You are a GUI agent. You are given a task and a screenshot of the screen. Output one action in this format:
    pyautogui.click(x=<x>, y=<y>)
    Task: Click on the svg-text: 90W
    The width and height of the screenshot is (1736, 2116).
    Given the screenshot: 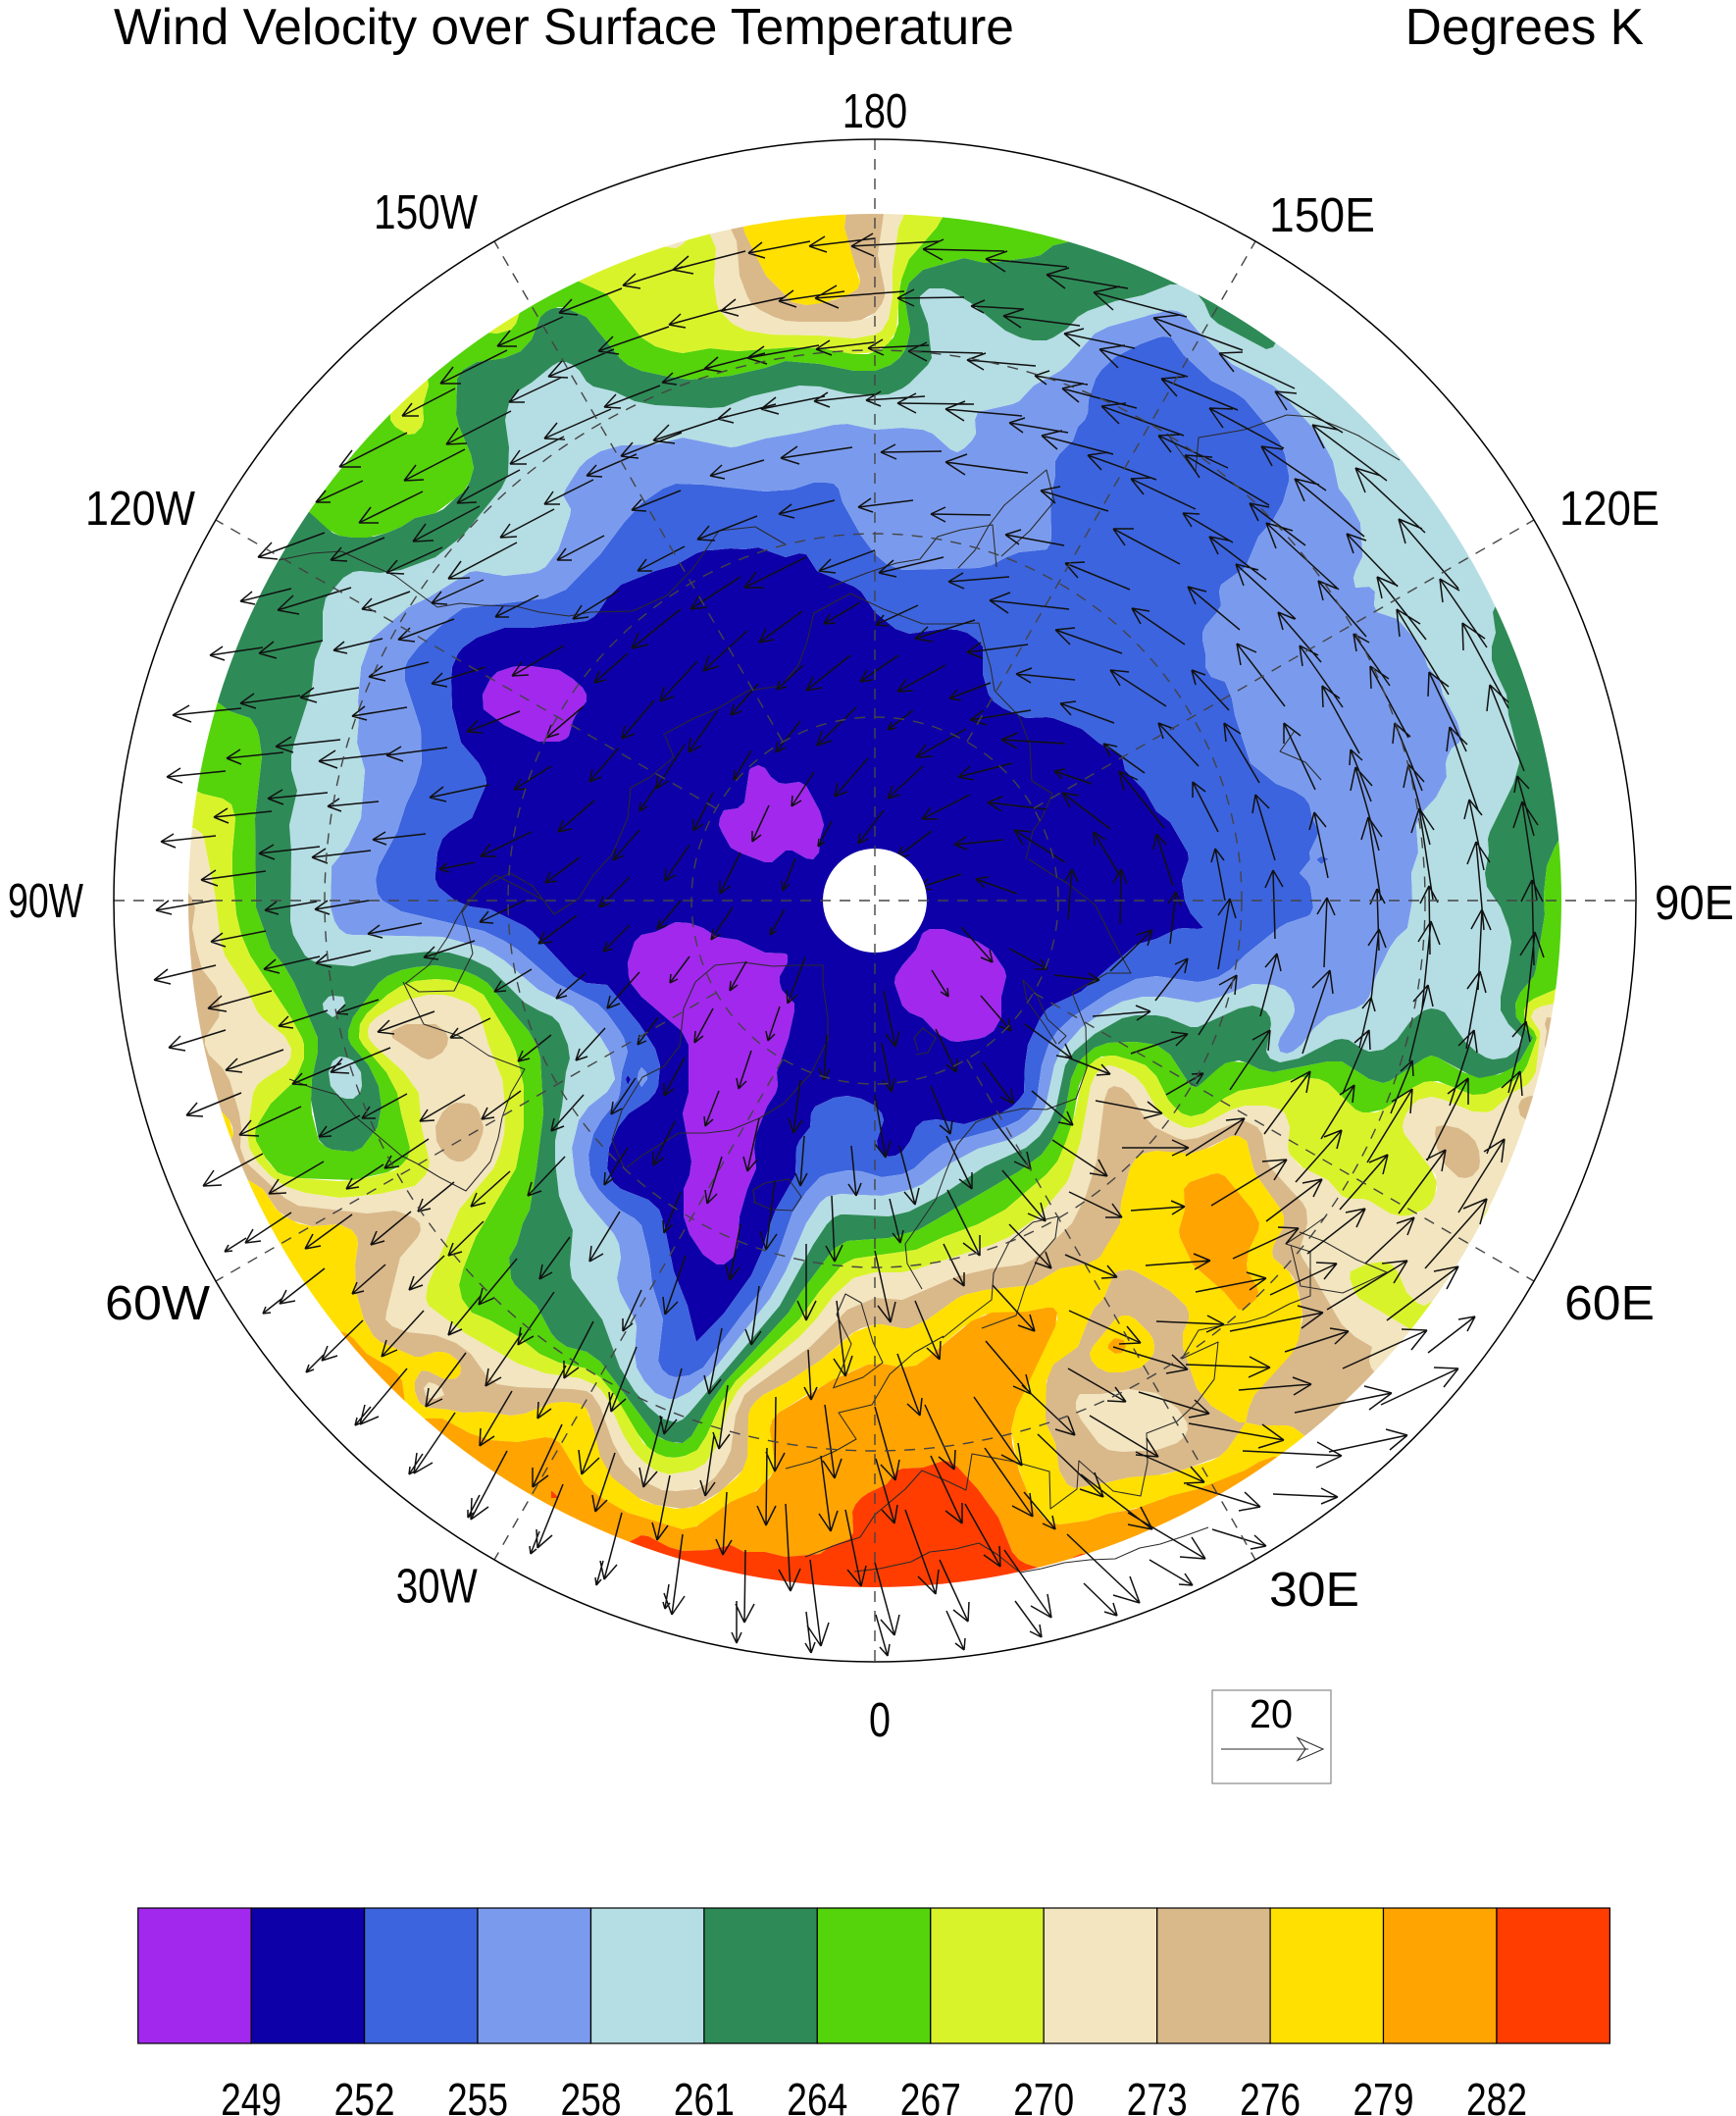 What is the action you would take?
    pyautogui.click(x=46, y=902)
    